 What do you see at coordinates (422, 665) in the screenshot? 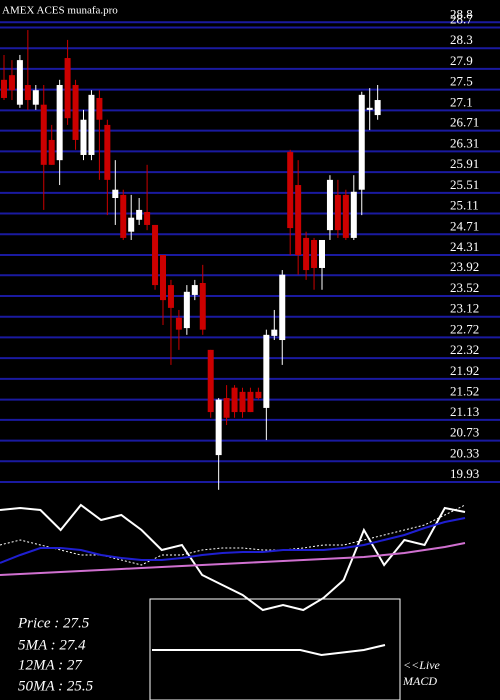
I see `live-label: <<Live` at bounding box center [422, 665].